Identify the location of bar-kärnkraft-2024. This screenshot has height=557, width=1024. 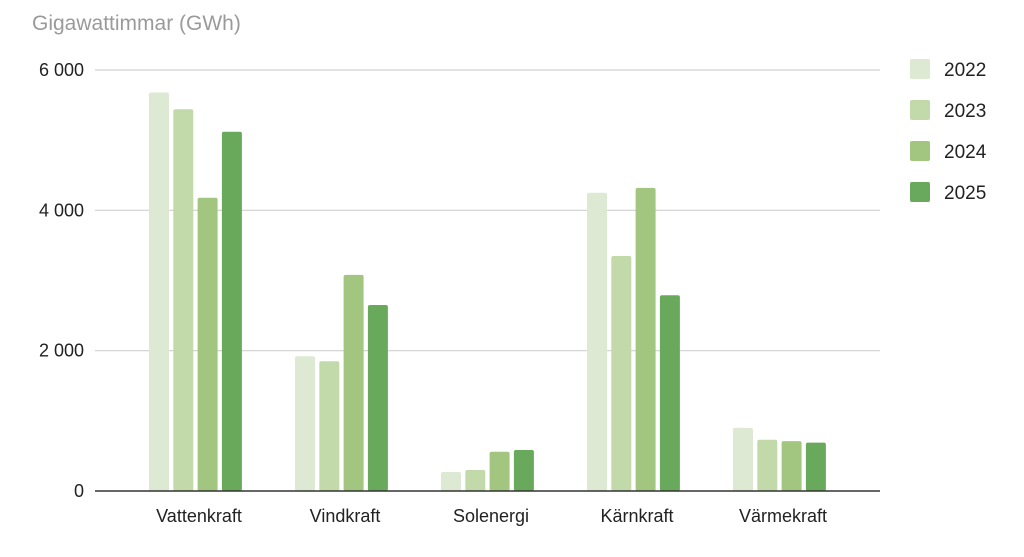
(645, 339).